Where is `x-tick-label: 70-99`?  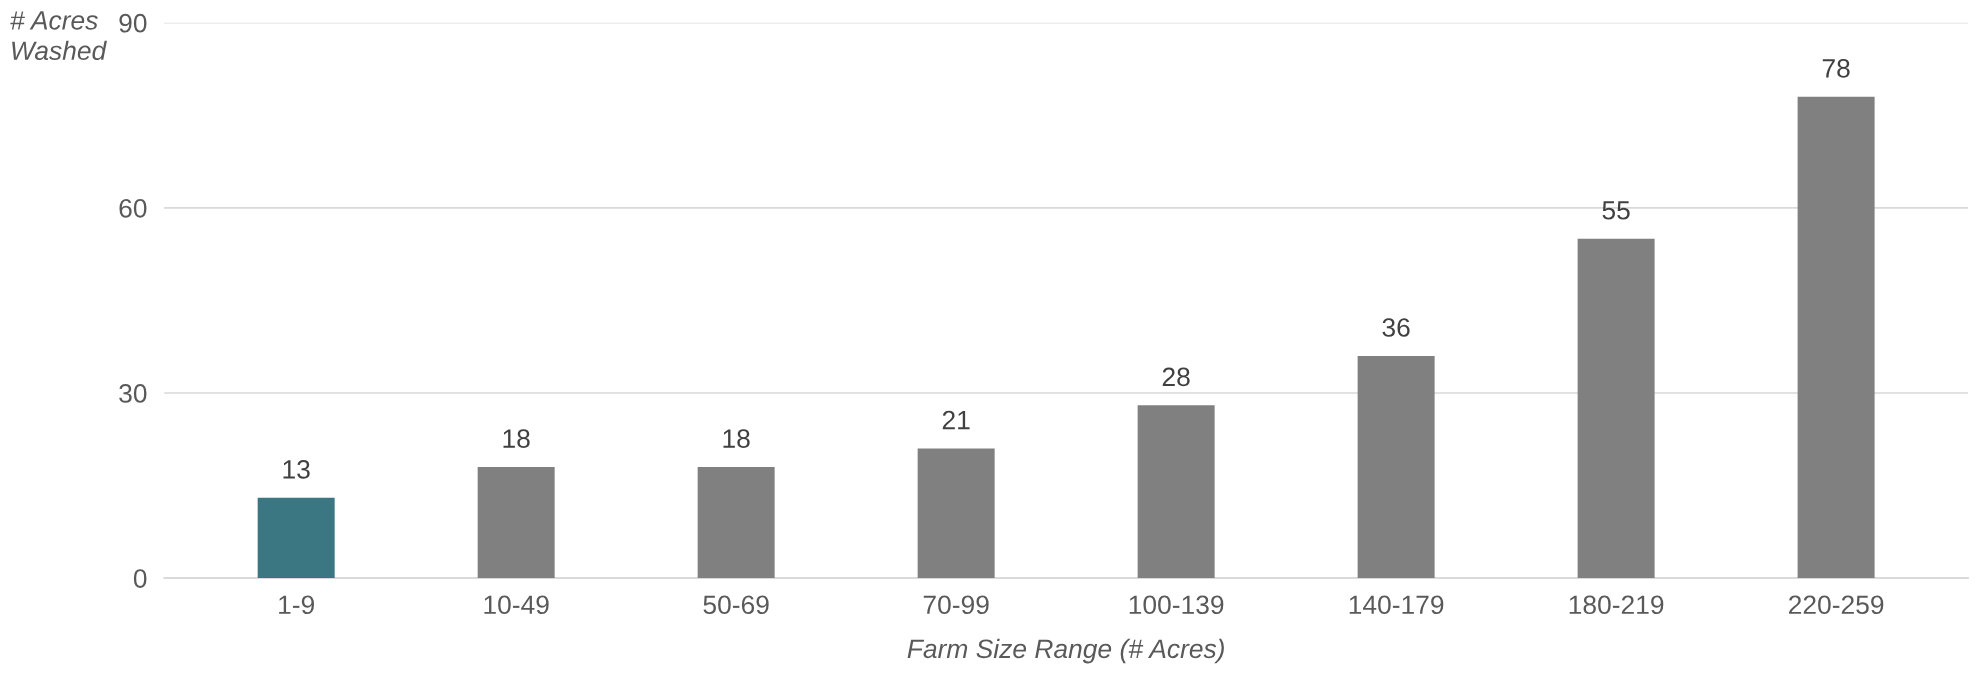
x-tick-label: 70-99 is located at coordinates (956, 605).